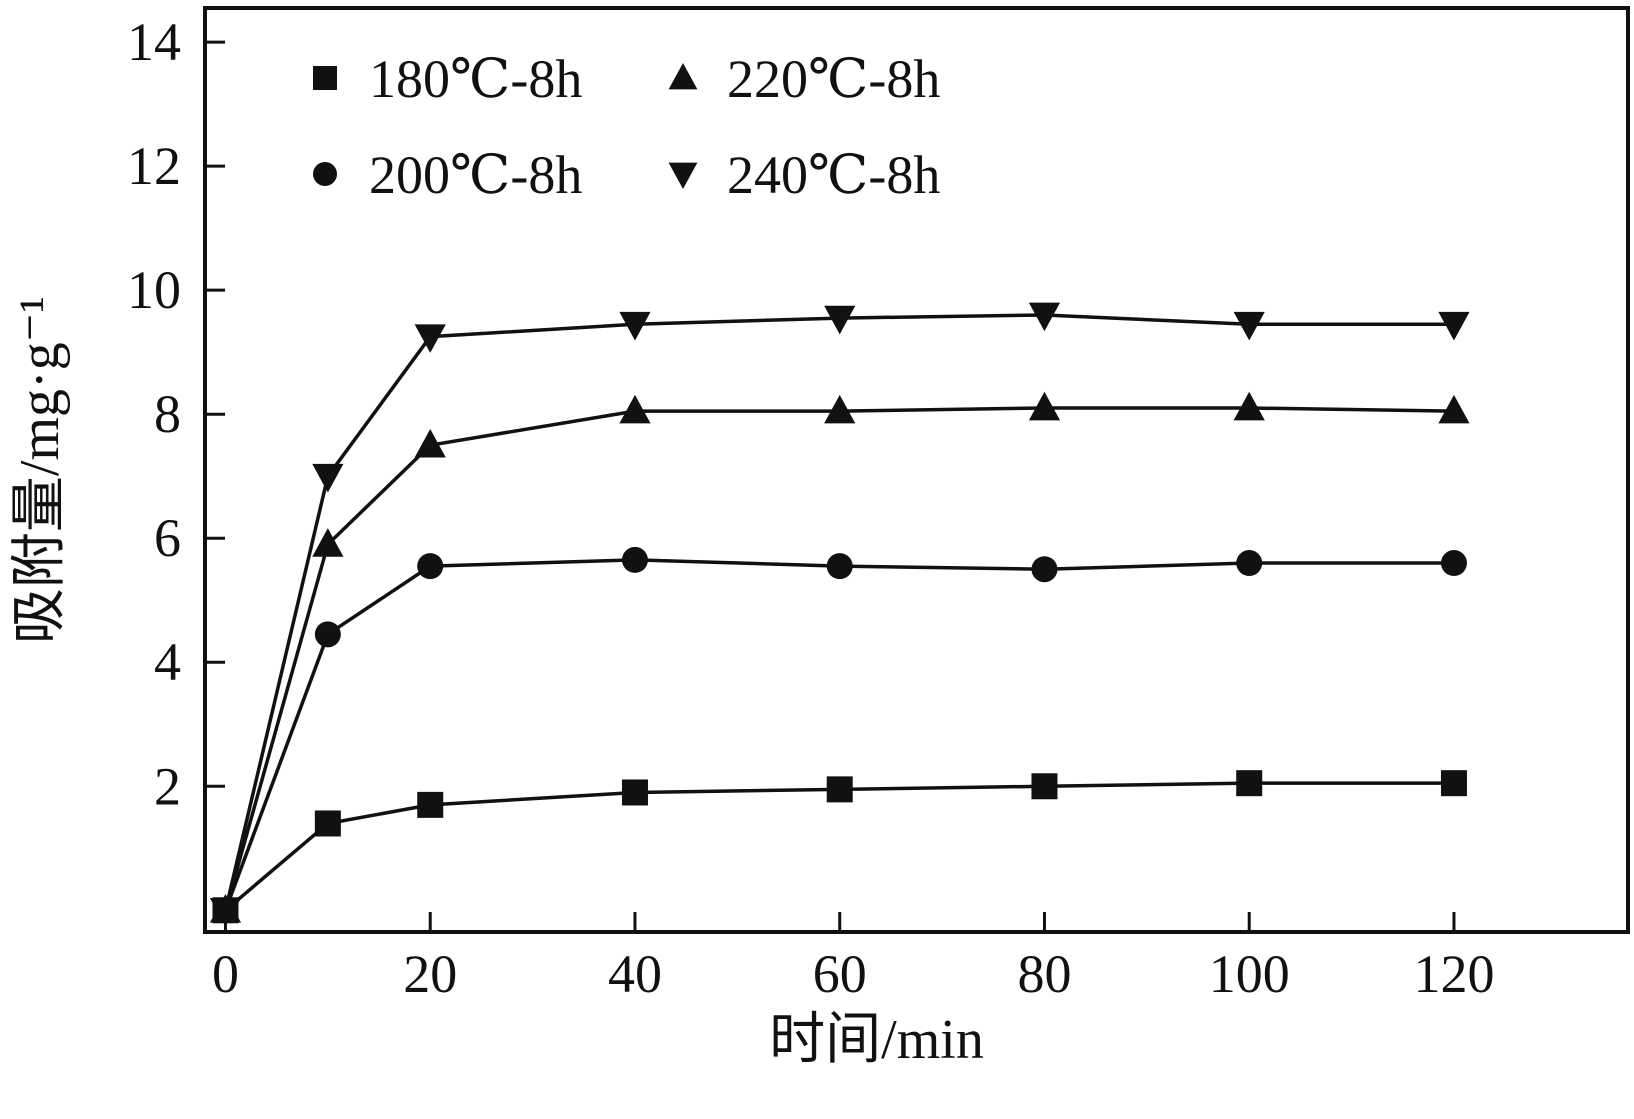  Describe the element at coordinates (833, 79) in the screenshot. I see `legend-label-220℃-8h: 220℃-8h` at that location.